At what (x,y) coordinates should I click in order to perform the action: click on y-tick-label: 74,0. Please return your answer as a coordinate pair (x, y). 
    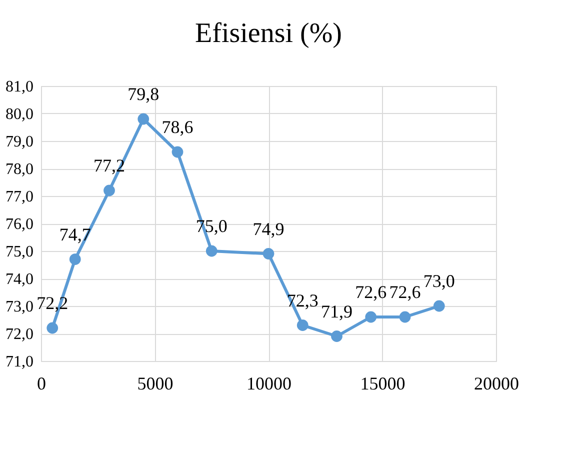
    Looking at the image, I should click on (20, 279).